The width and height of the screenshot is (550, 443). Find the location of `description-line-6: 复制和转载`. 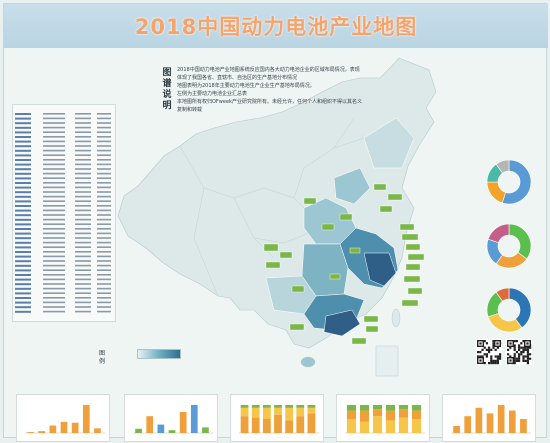

description-line-6: 复制和转载 is located at coordinates (190, 110).